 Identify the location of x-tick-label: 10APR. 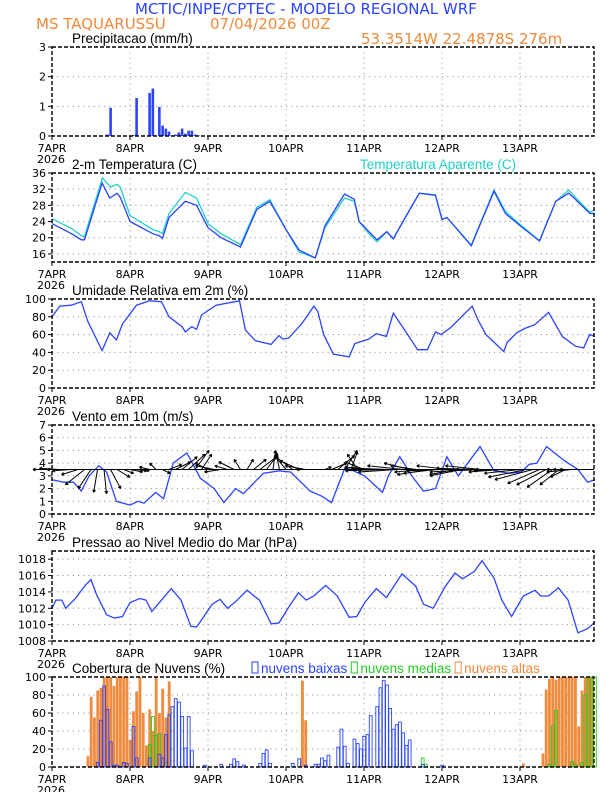
(286, 400).